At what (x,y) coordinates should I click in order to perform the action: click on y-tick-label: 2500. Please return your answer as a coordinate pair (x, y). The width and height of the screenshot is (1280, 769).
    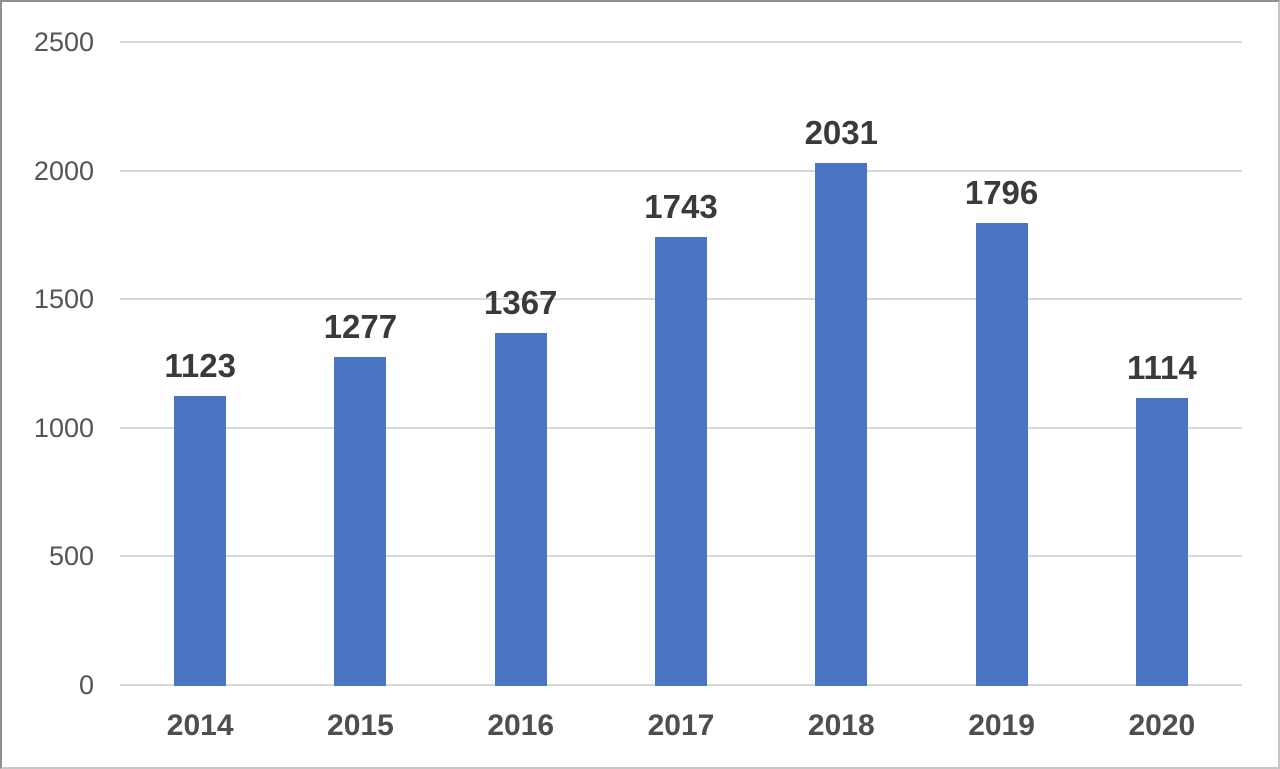
    Looking at the image, I should click on (63, 42).